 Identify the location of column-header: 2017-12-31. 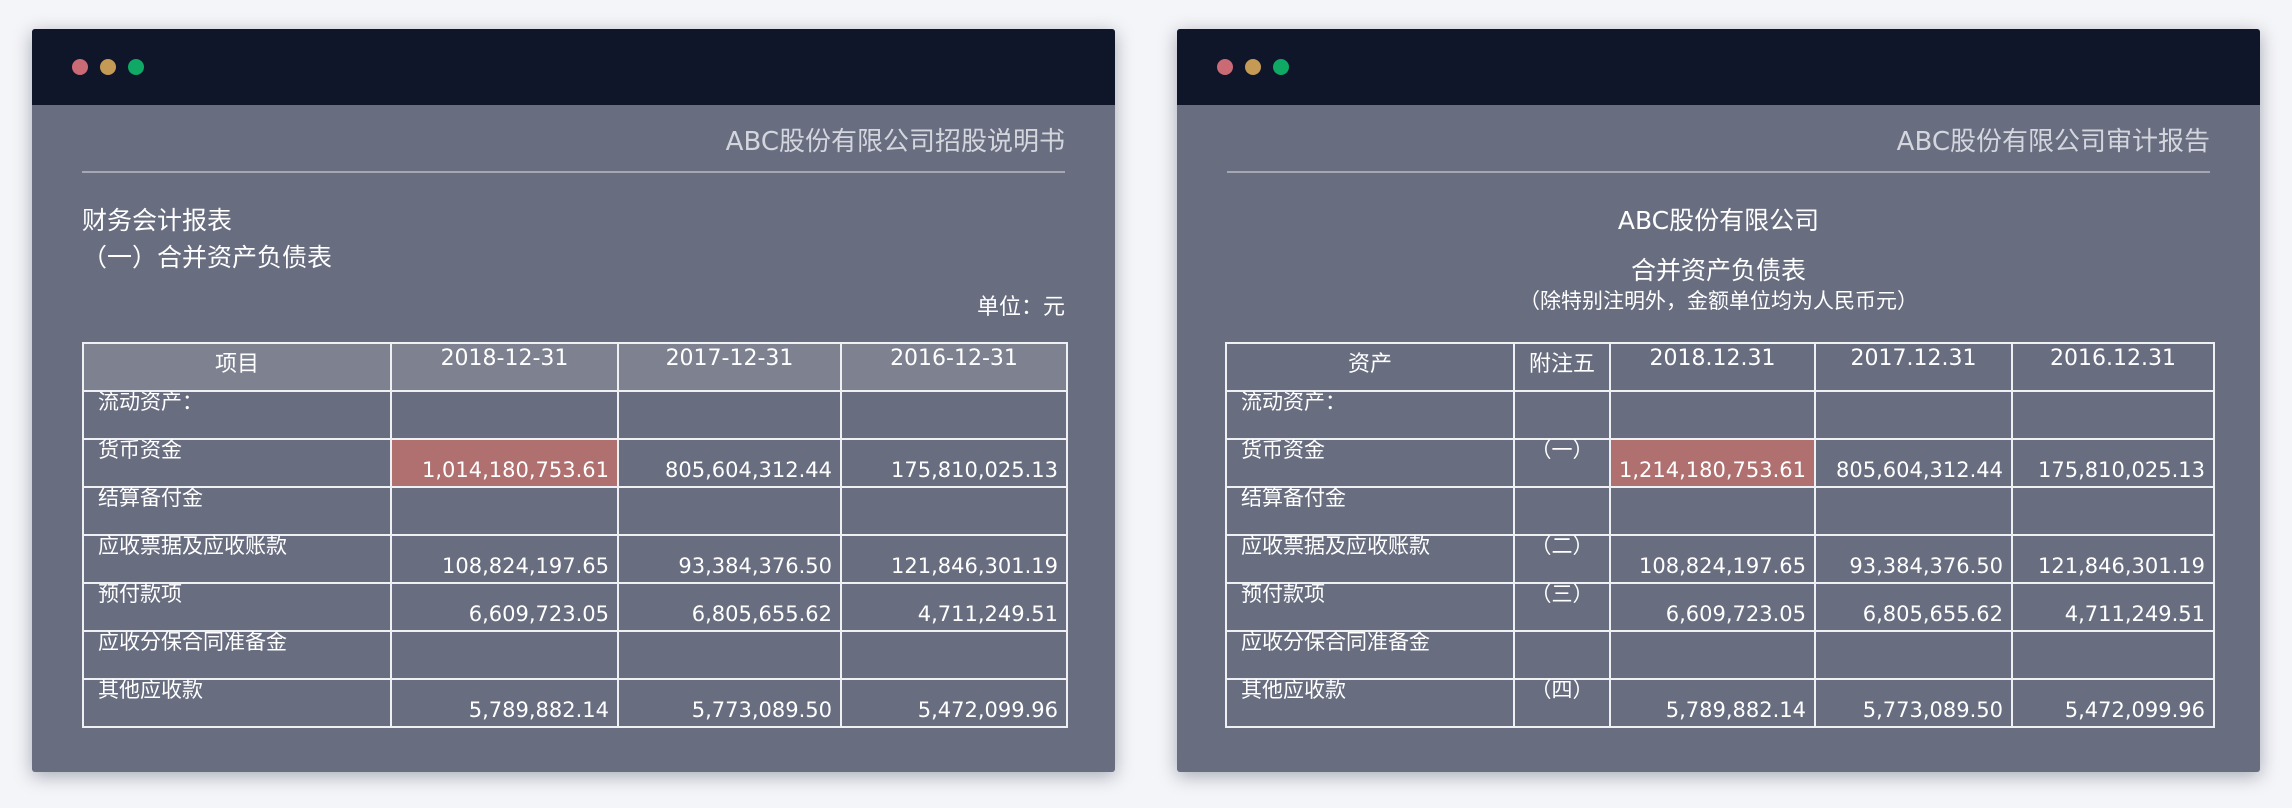
(729, 367).